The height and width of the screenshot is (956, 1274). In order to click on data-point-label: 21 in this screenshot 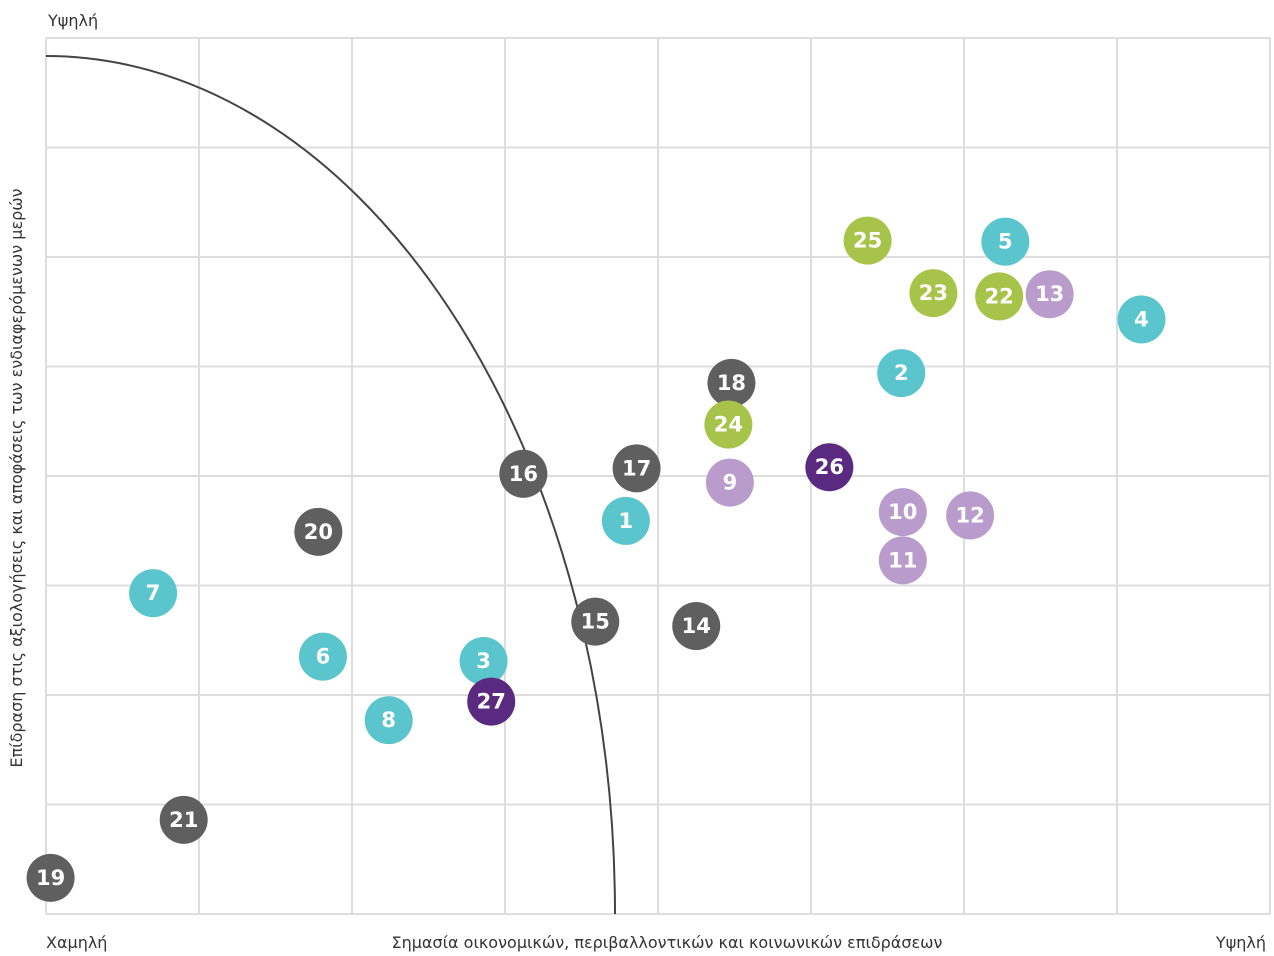, I will do `click(183, 820)`.